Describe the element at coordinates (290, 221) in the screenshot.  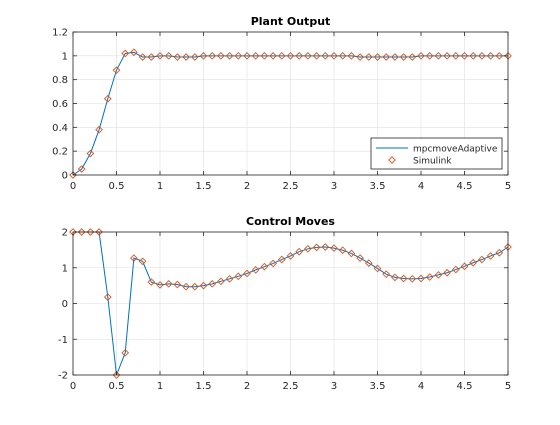
I see `chart-2-title: Control Moves` at that location.